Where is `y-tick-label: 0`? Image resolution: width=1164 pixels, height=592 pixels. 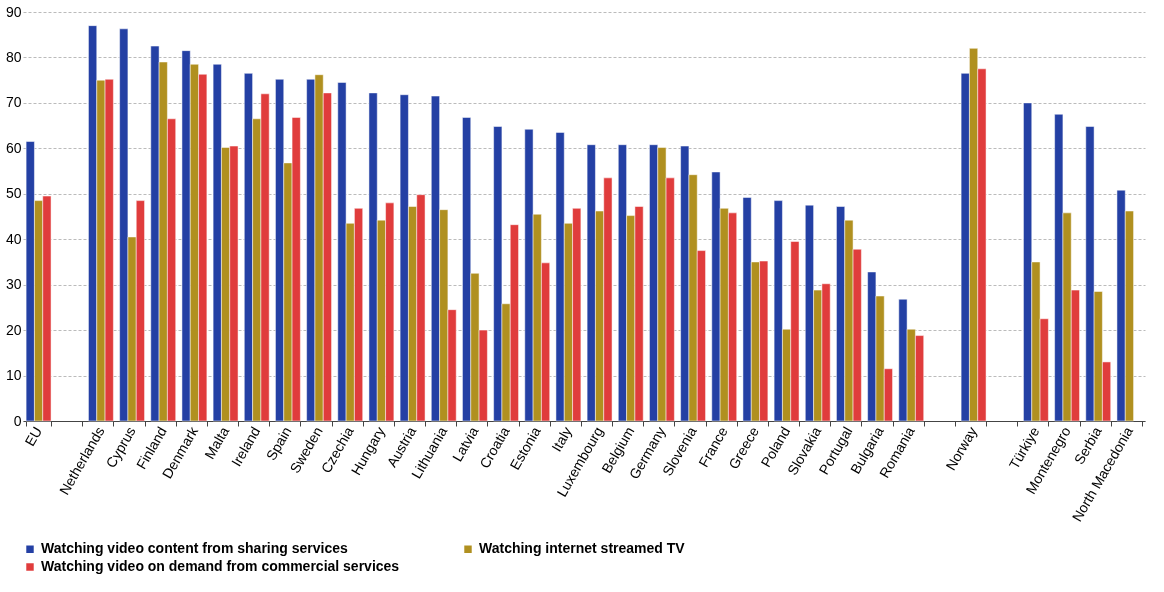 y-tick-label: 0 is located at coordinates (17, 420).